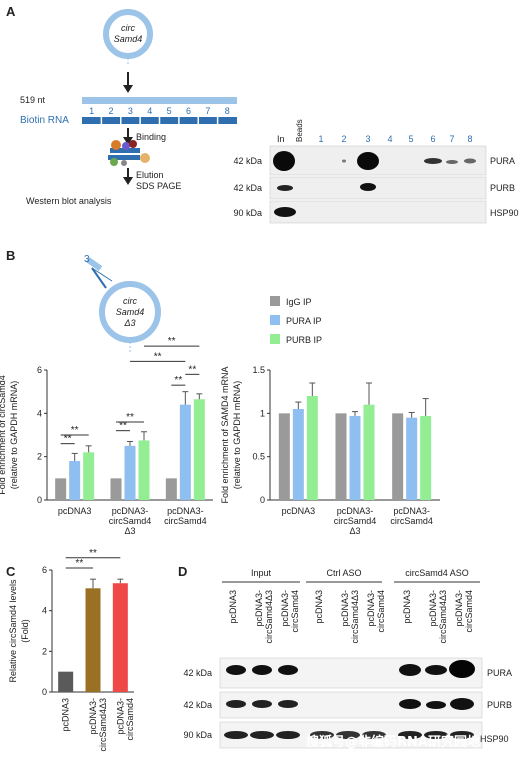 This screenshot has height=758, width=520. I want to click on panel-a-protein-1: PURA, so click(502, 161).